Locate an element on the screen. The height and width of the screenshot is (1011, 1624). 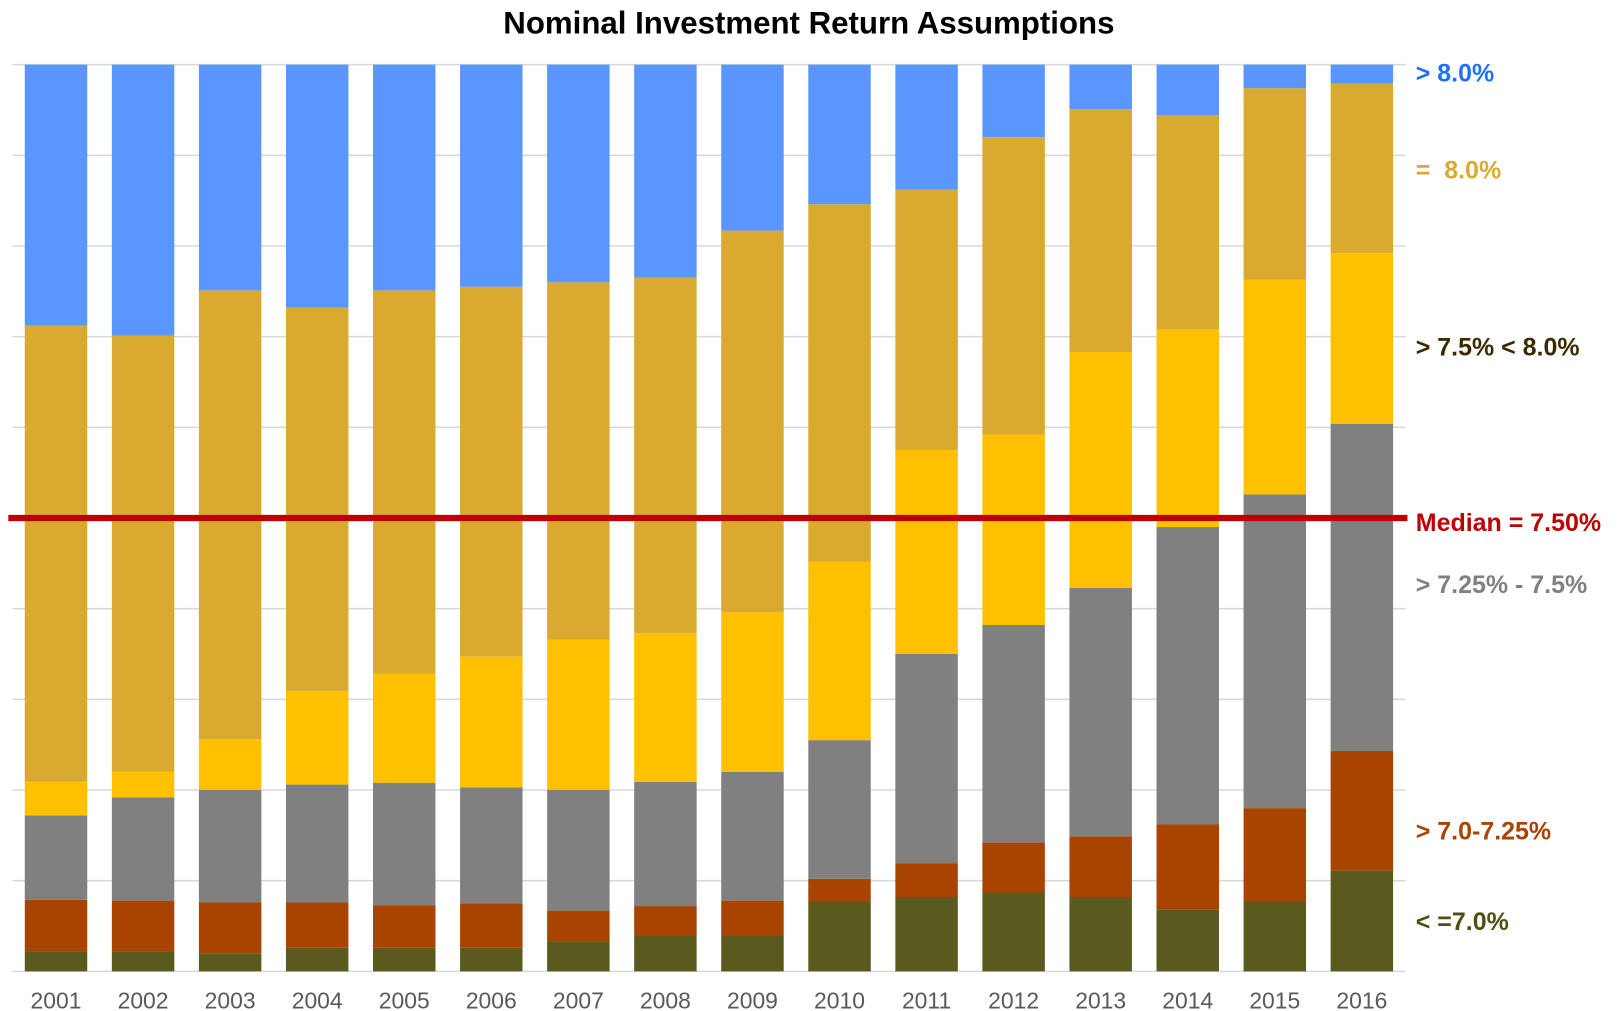
x-tick-label: 2010 is located at coordinates (839, 999).